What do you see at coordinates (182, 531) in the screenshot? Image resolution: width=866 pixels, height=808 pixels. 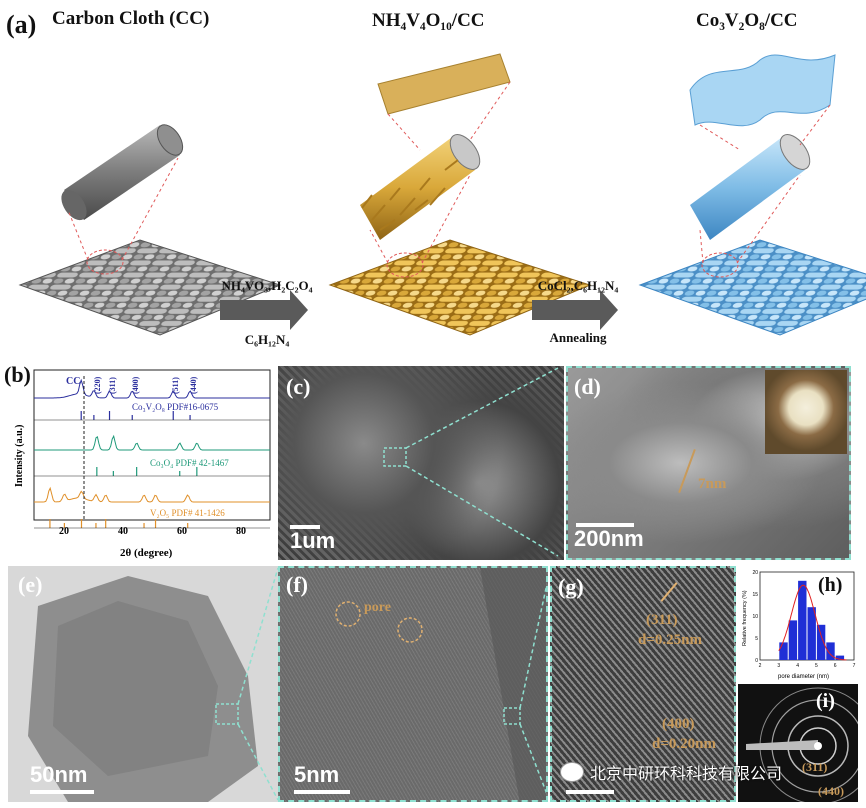 I see `xrd-xtick-60: 60` at bounding box center [182, 531].